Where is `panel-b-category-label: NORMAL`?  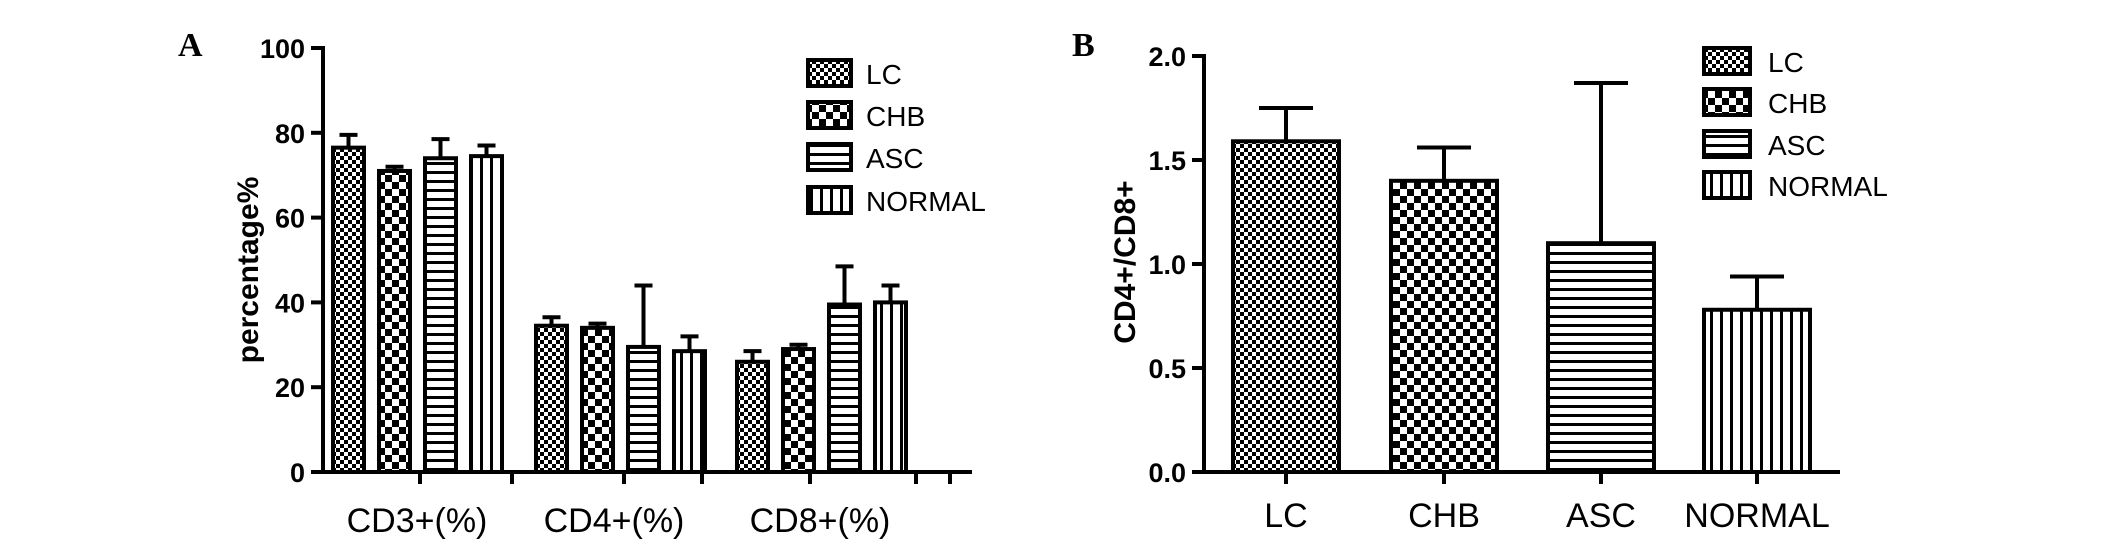
panel-b-category-label: NORMAL is located at coordinates (1756, 516).